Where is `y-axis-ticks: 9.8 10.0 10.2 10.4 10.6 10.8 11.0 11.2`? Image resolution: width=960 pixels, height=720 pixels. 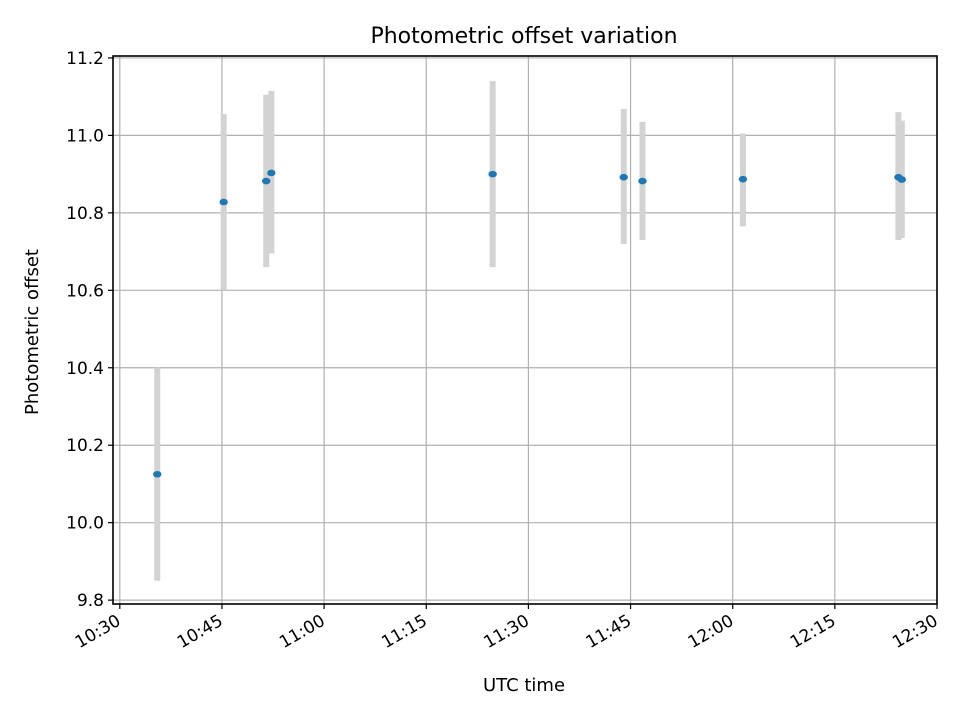
y-axis-ticks: 9.8 10.0 10.2 10.4 10.6 10.8 11.0 11.2 is located at coordinates (89, 330).